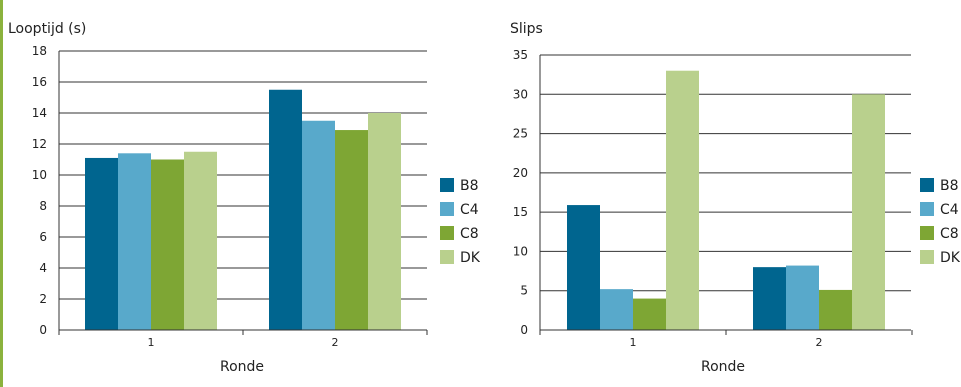  What do you see at coordinates (520, 55) in the screenshot?
I see `y-tick-label: 35` at bounding box center [520, 55].